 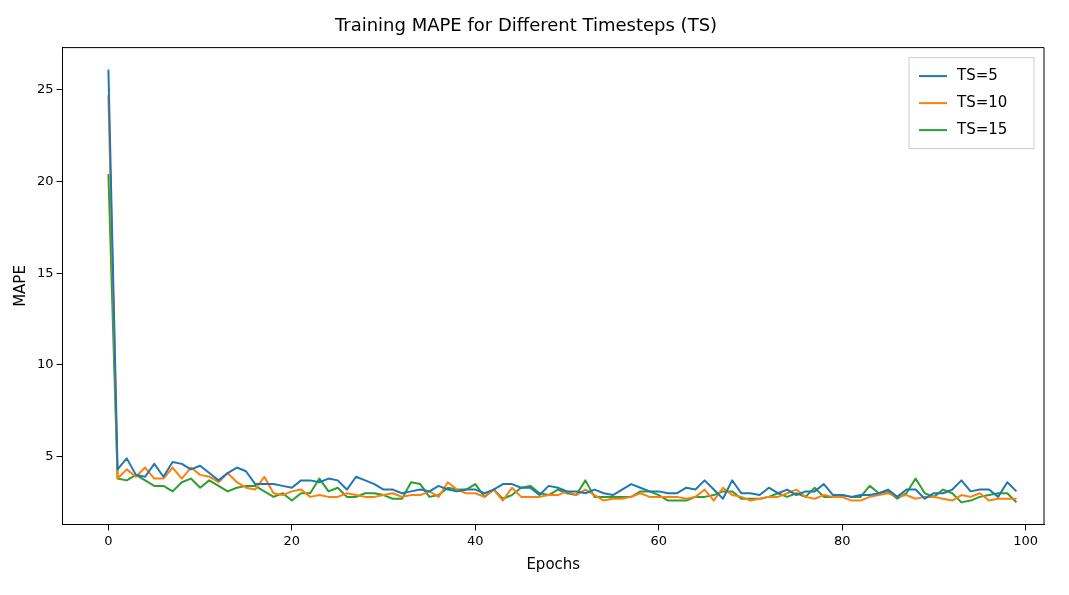 What do you see at coordinates (553, 563) in the screenshot?
I see `x-axis-title: Epochs` at bounding box center [553, 563].